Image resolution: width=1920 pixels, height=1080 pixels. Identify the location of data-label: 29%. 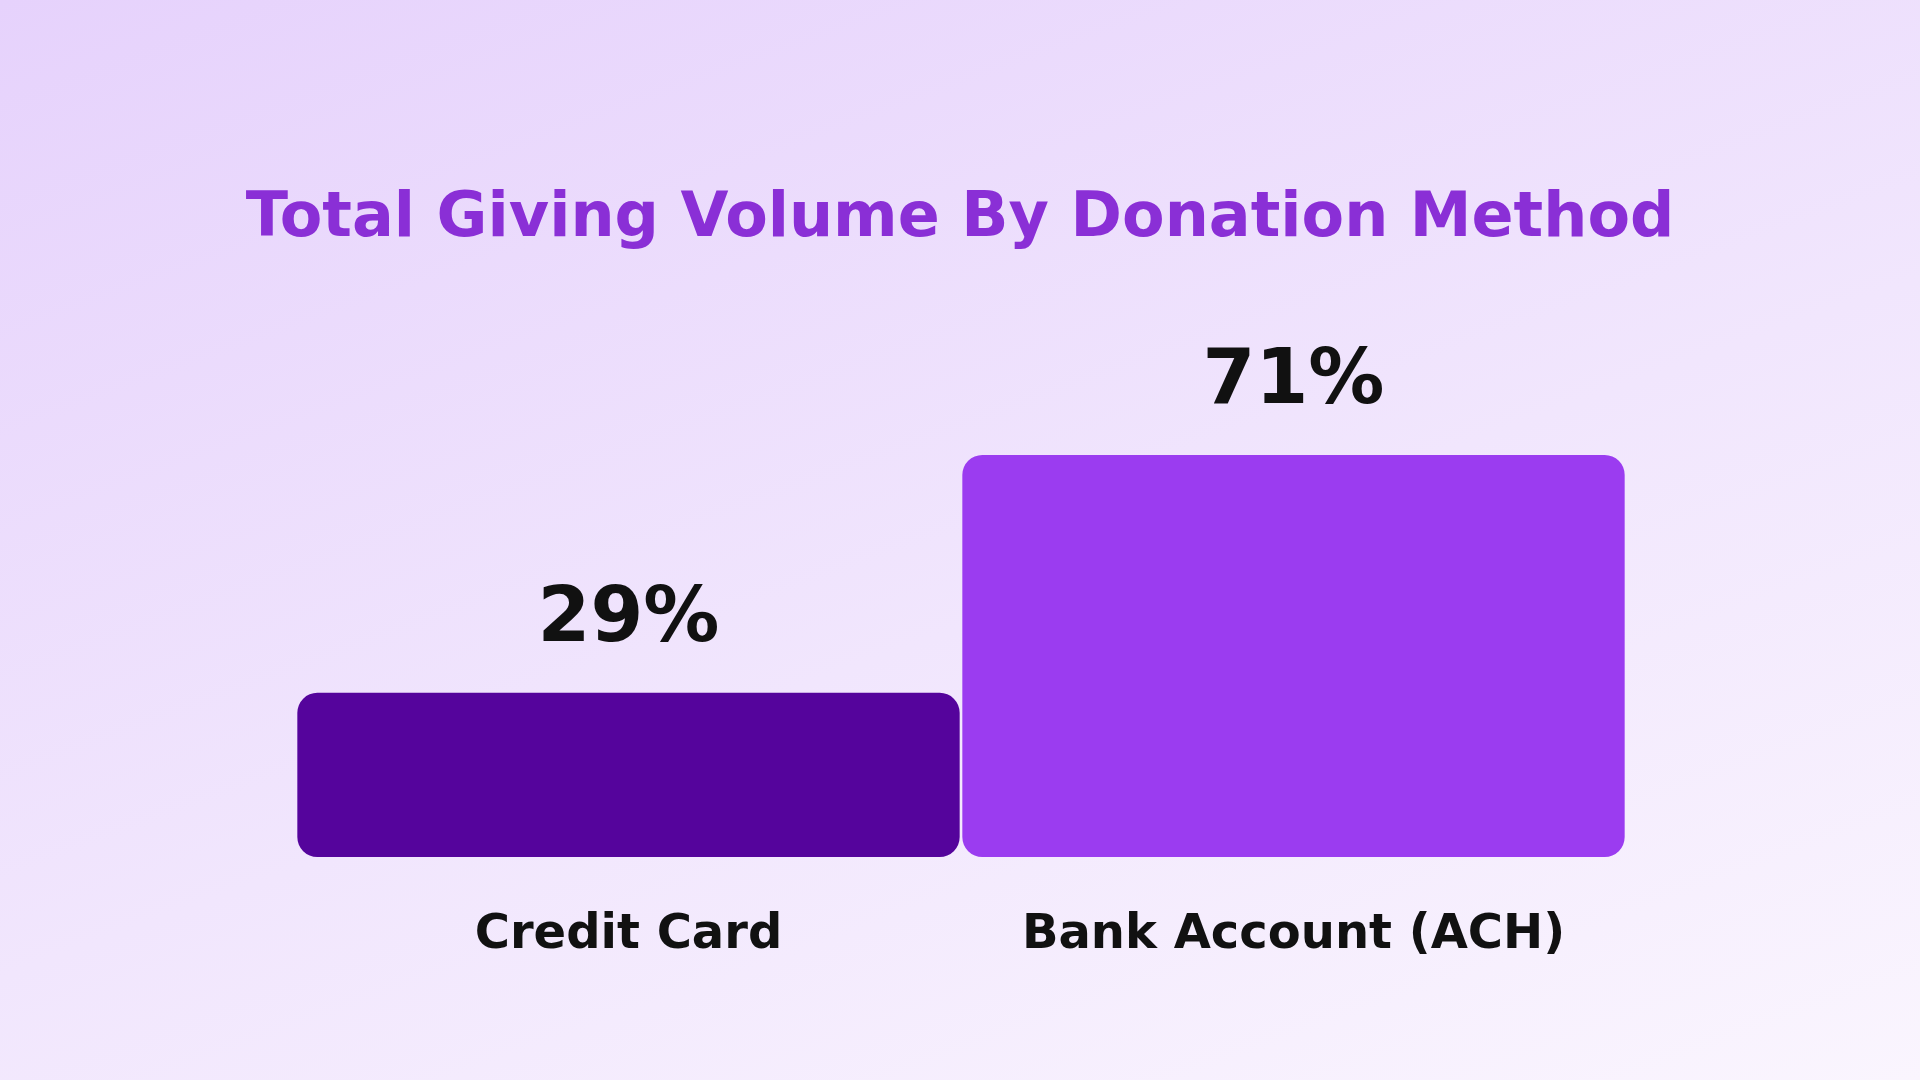
(628, 615).